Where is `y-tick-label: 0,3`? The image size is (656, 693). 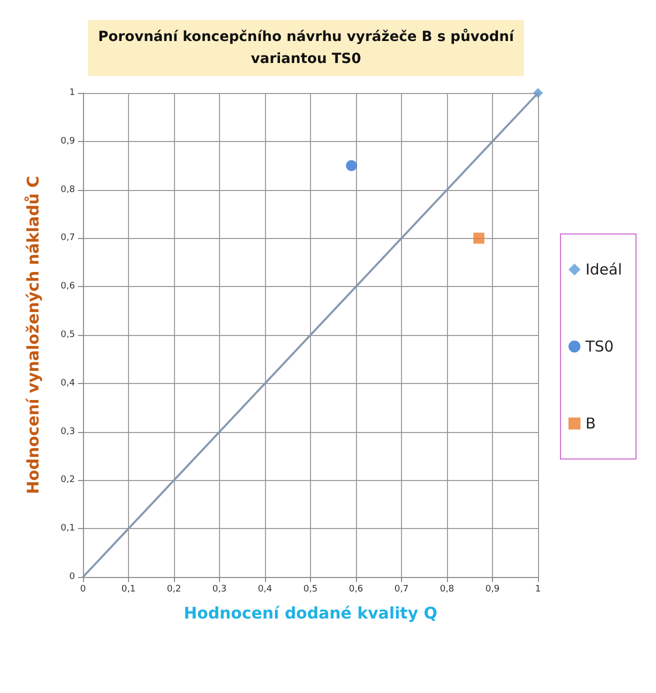 y-tick-label: 0,3 is located at coordinates (67, 431).